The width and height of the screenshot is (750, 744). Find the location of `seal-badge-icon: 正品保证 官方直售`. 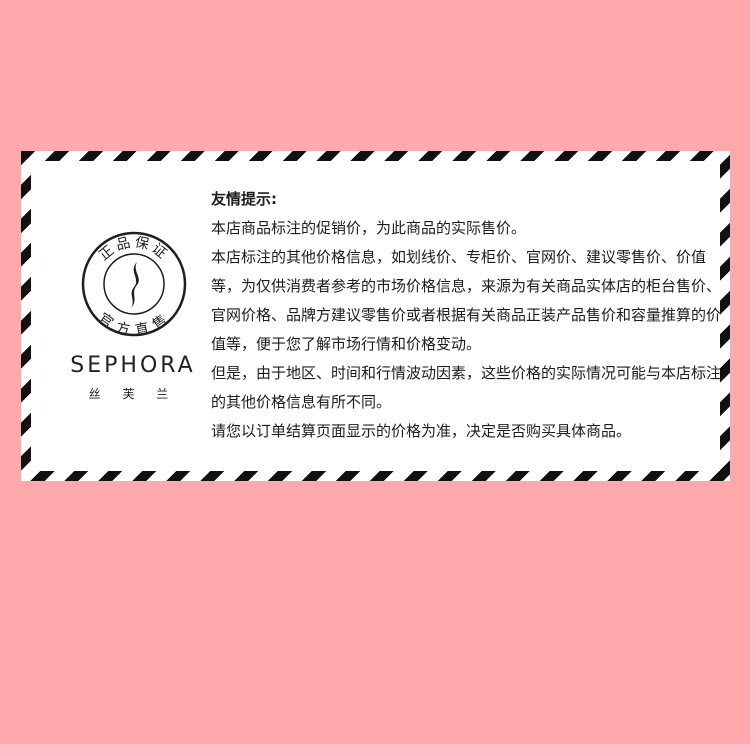

seal-badge-icon: 正品保证 官方直售 is located at coordinates (134, 285).